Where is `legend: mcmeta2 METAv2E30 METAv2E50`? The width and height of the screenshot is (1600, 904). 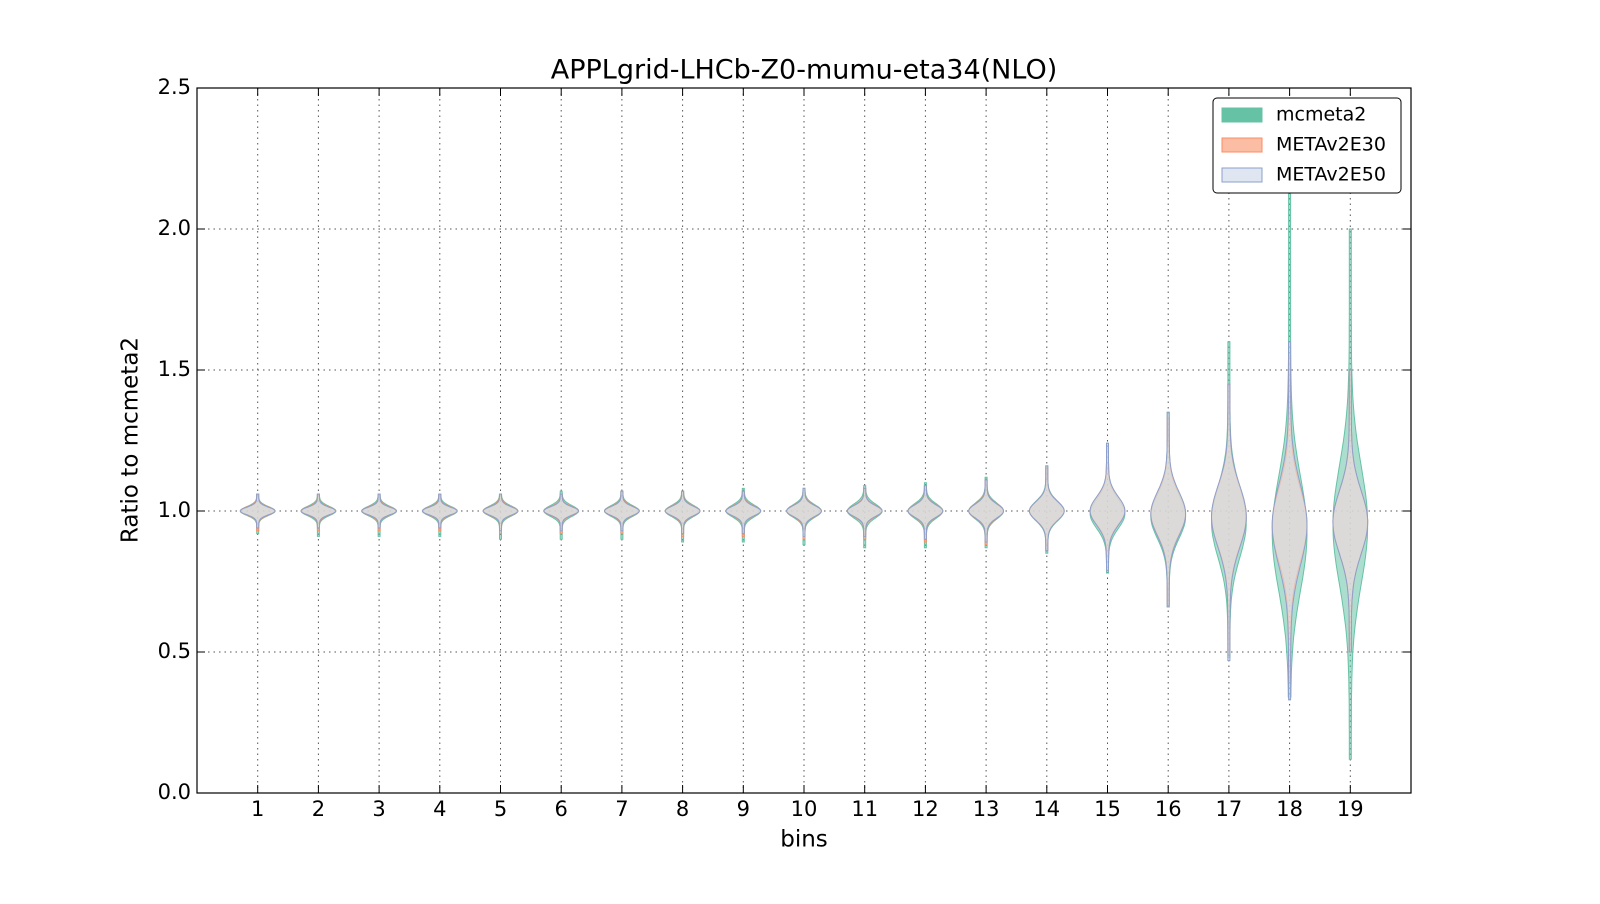 legend: mcmeta2 METAv2E30 METAv2E50 is located at coordinates (1307, 145).